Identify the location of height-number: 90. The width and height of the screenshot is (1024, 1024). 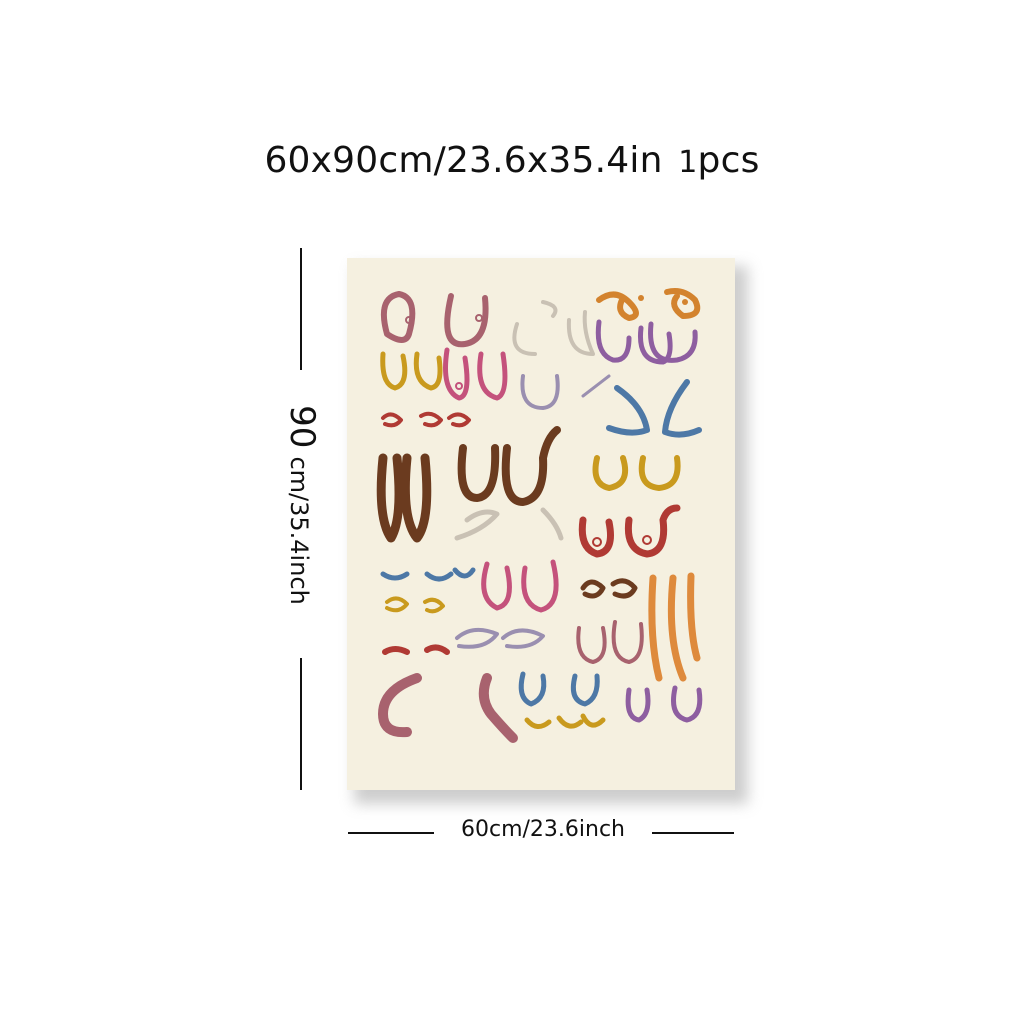
(302, 426).